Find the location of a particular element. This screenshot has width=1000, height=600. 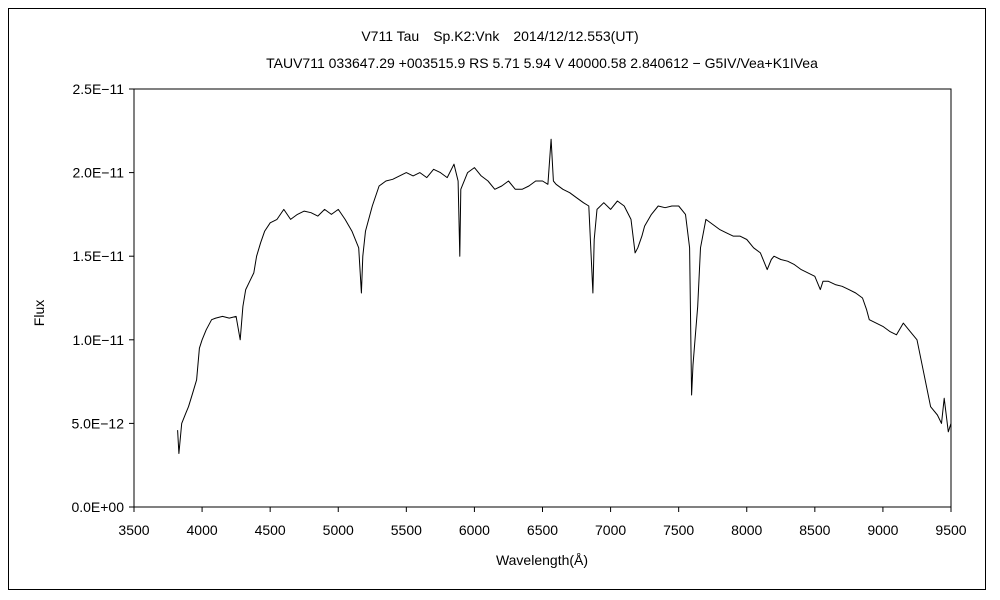

x-tick-label: 4000 is located at coordinates (202, 530).